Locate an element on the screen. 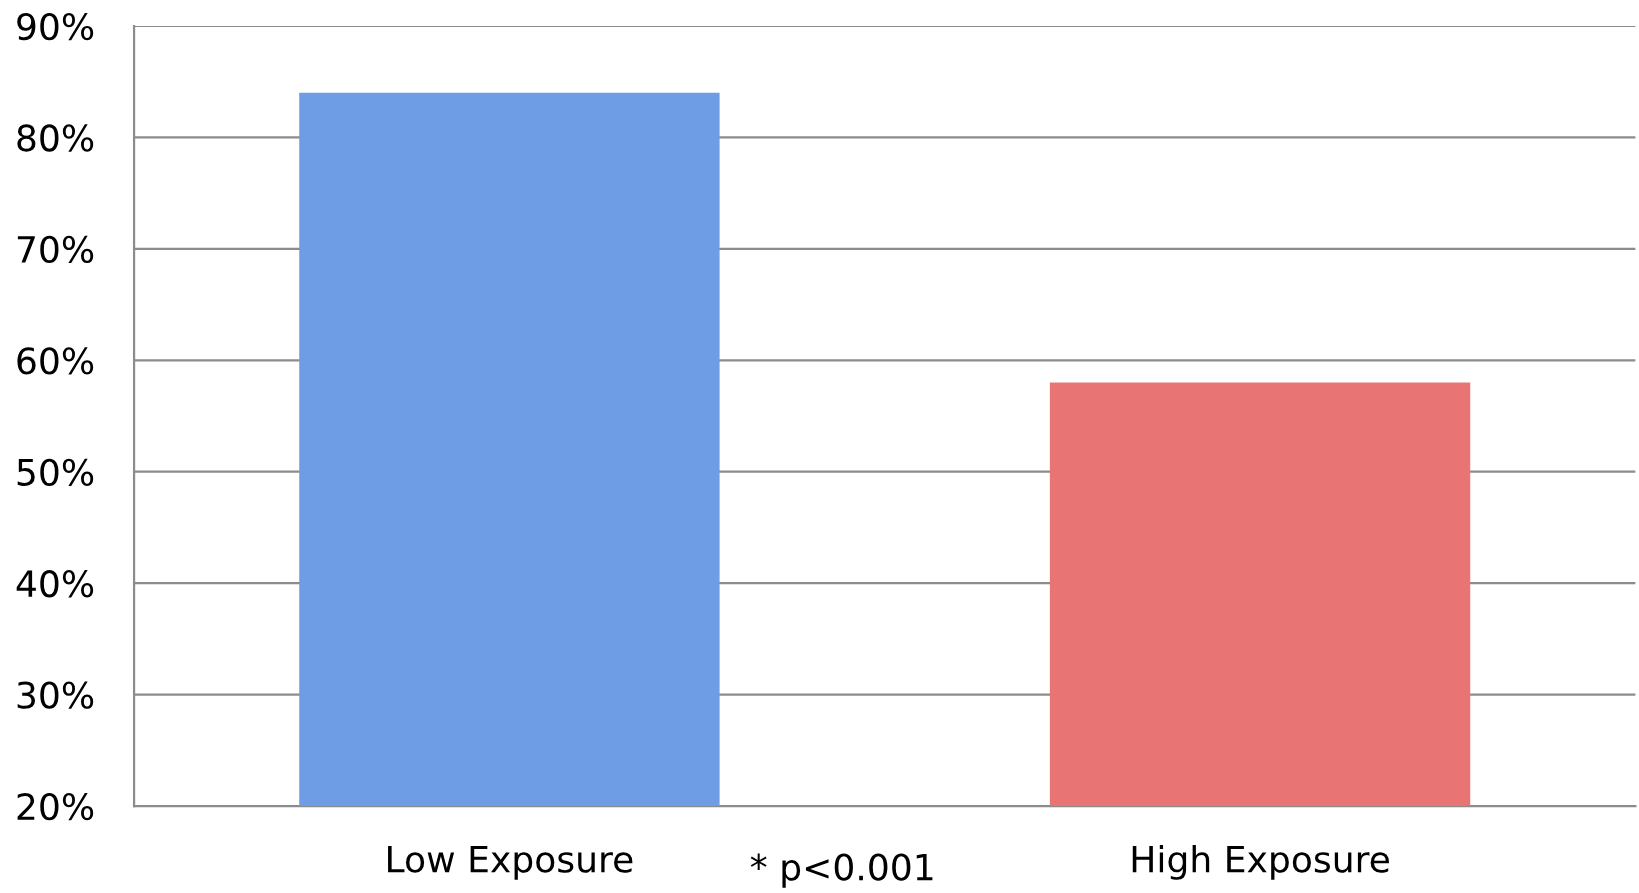 The height and width of the screenshot is (893, 1639). y-tick-label: 60% is located at coordinates (55, 361).